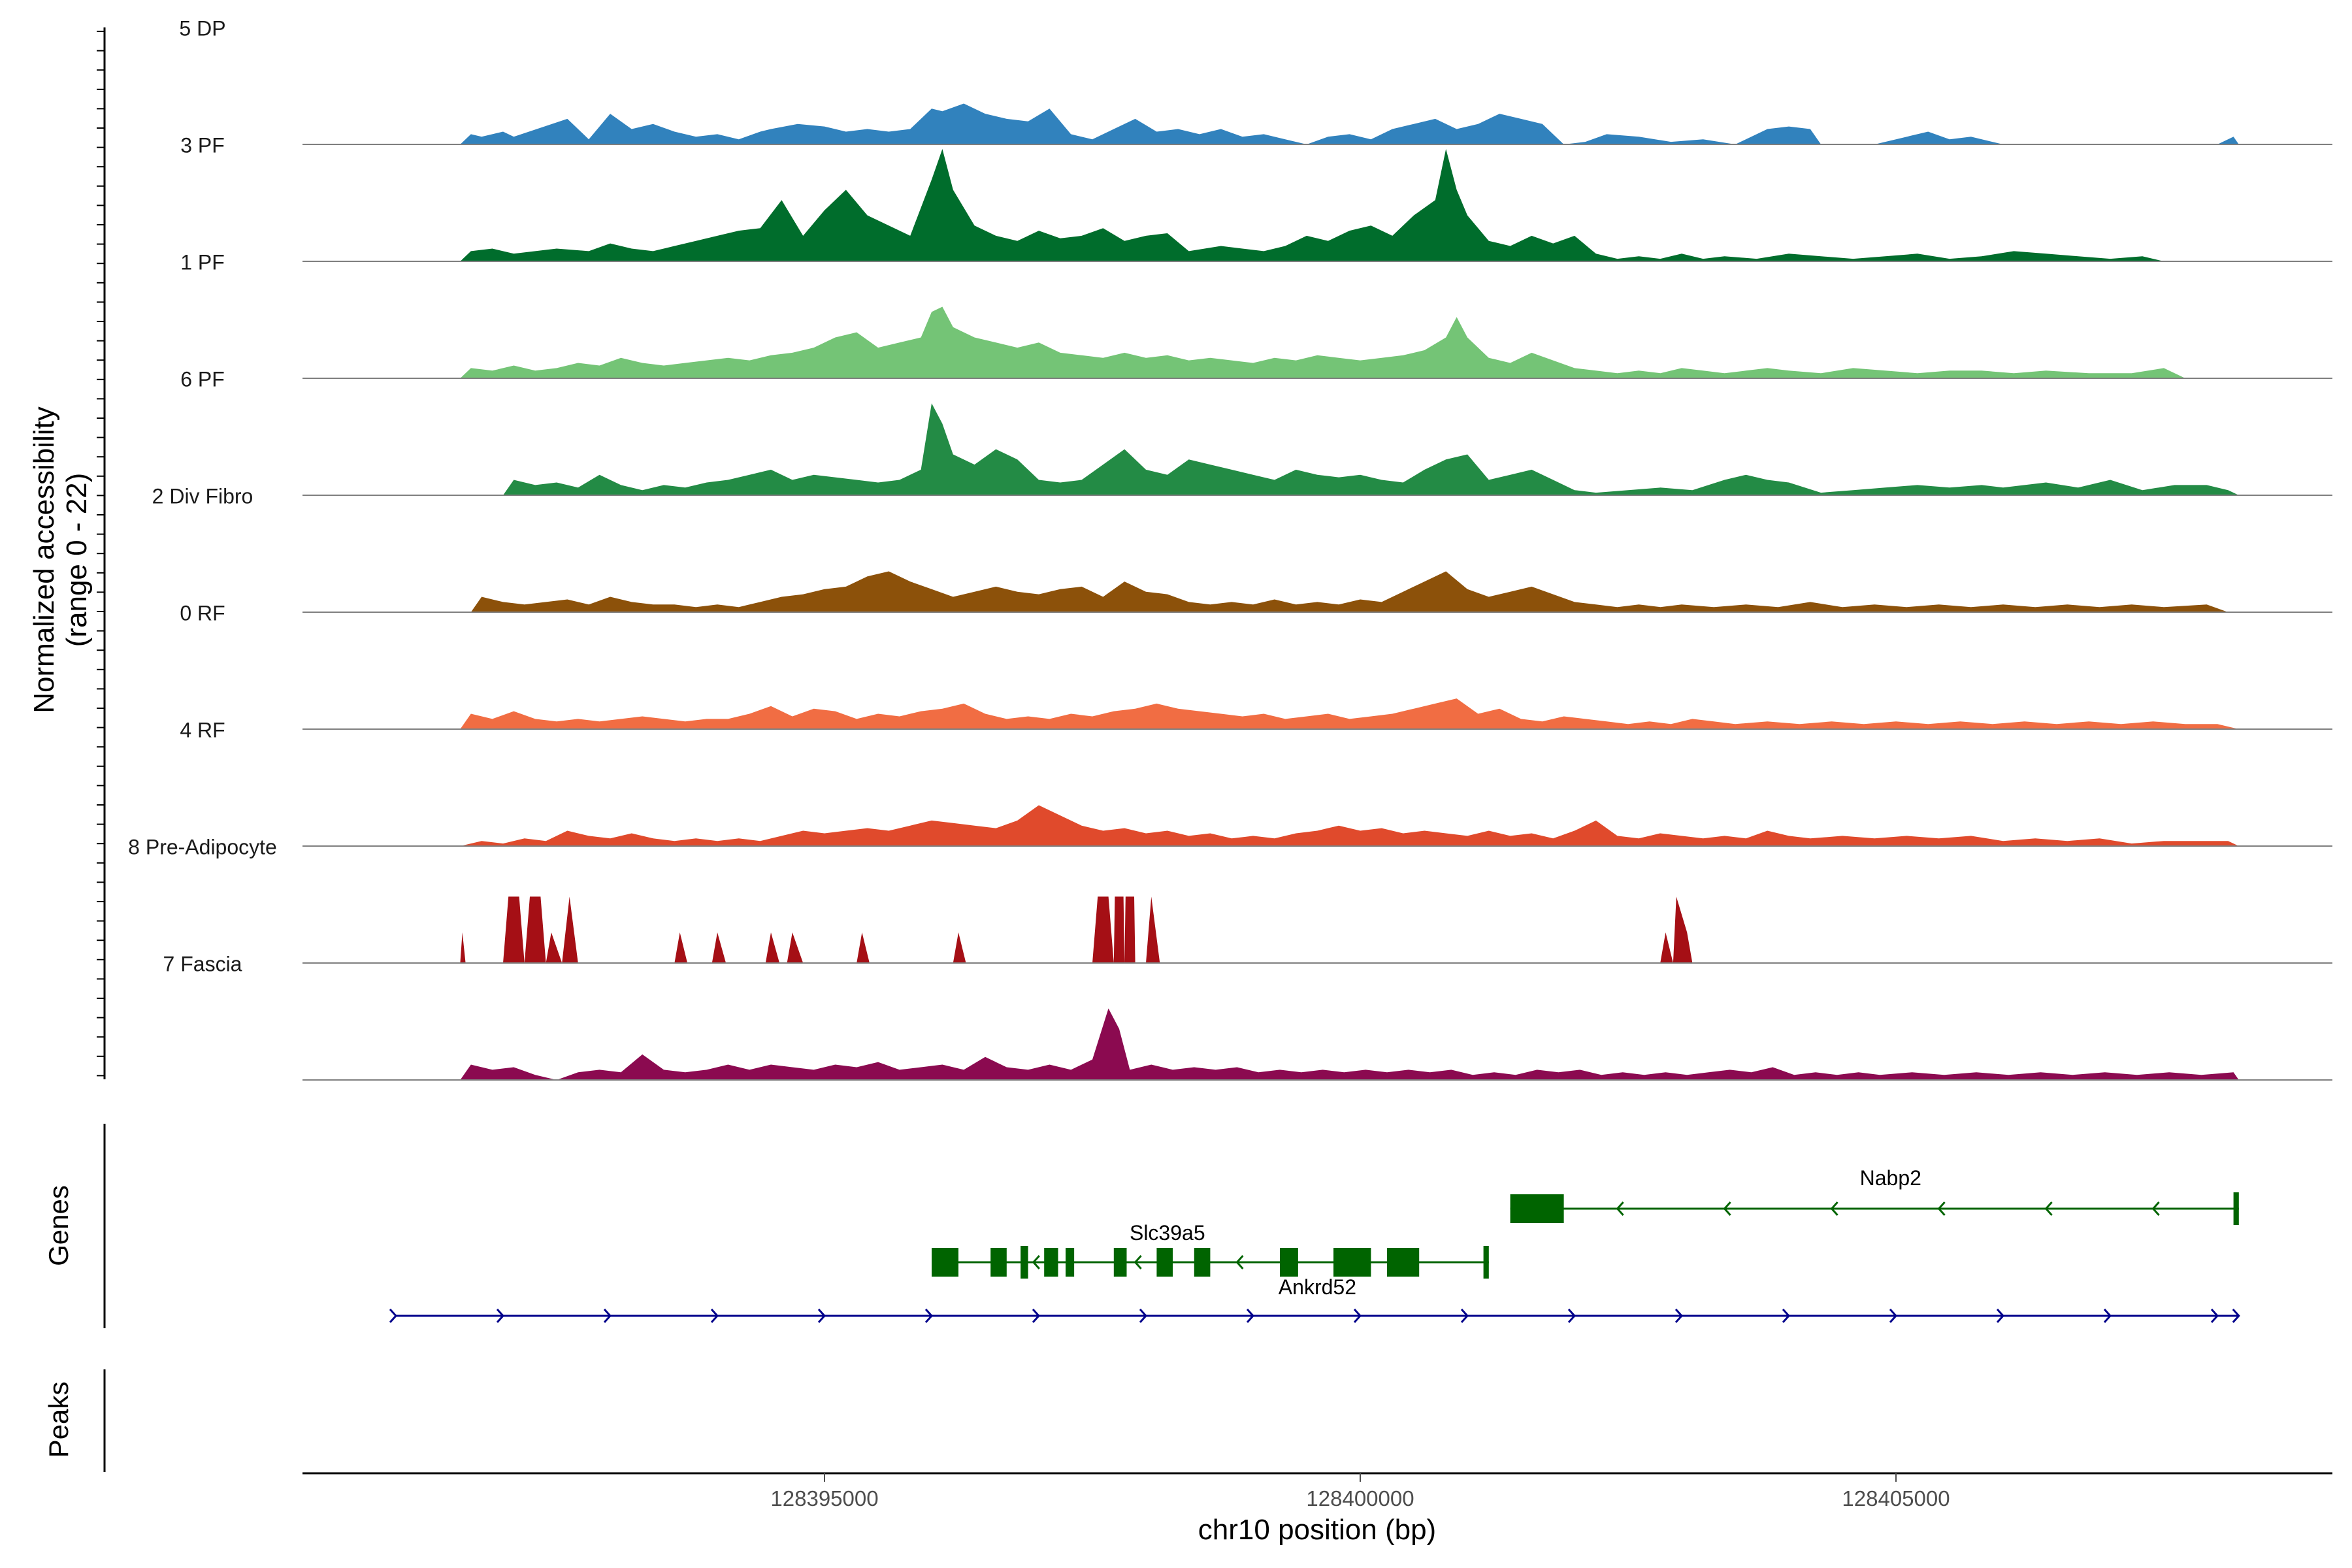 This screenshot has width=2352, height=1568. Describe the element at coordinates (58, 1225) in the screenshot. I see `genes-panel-title: Genes` at that location.